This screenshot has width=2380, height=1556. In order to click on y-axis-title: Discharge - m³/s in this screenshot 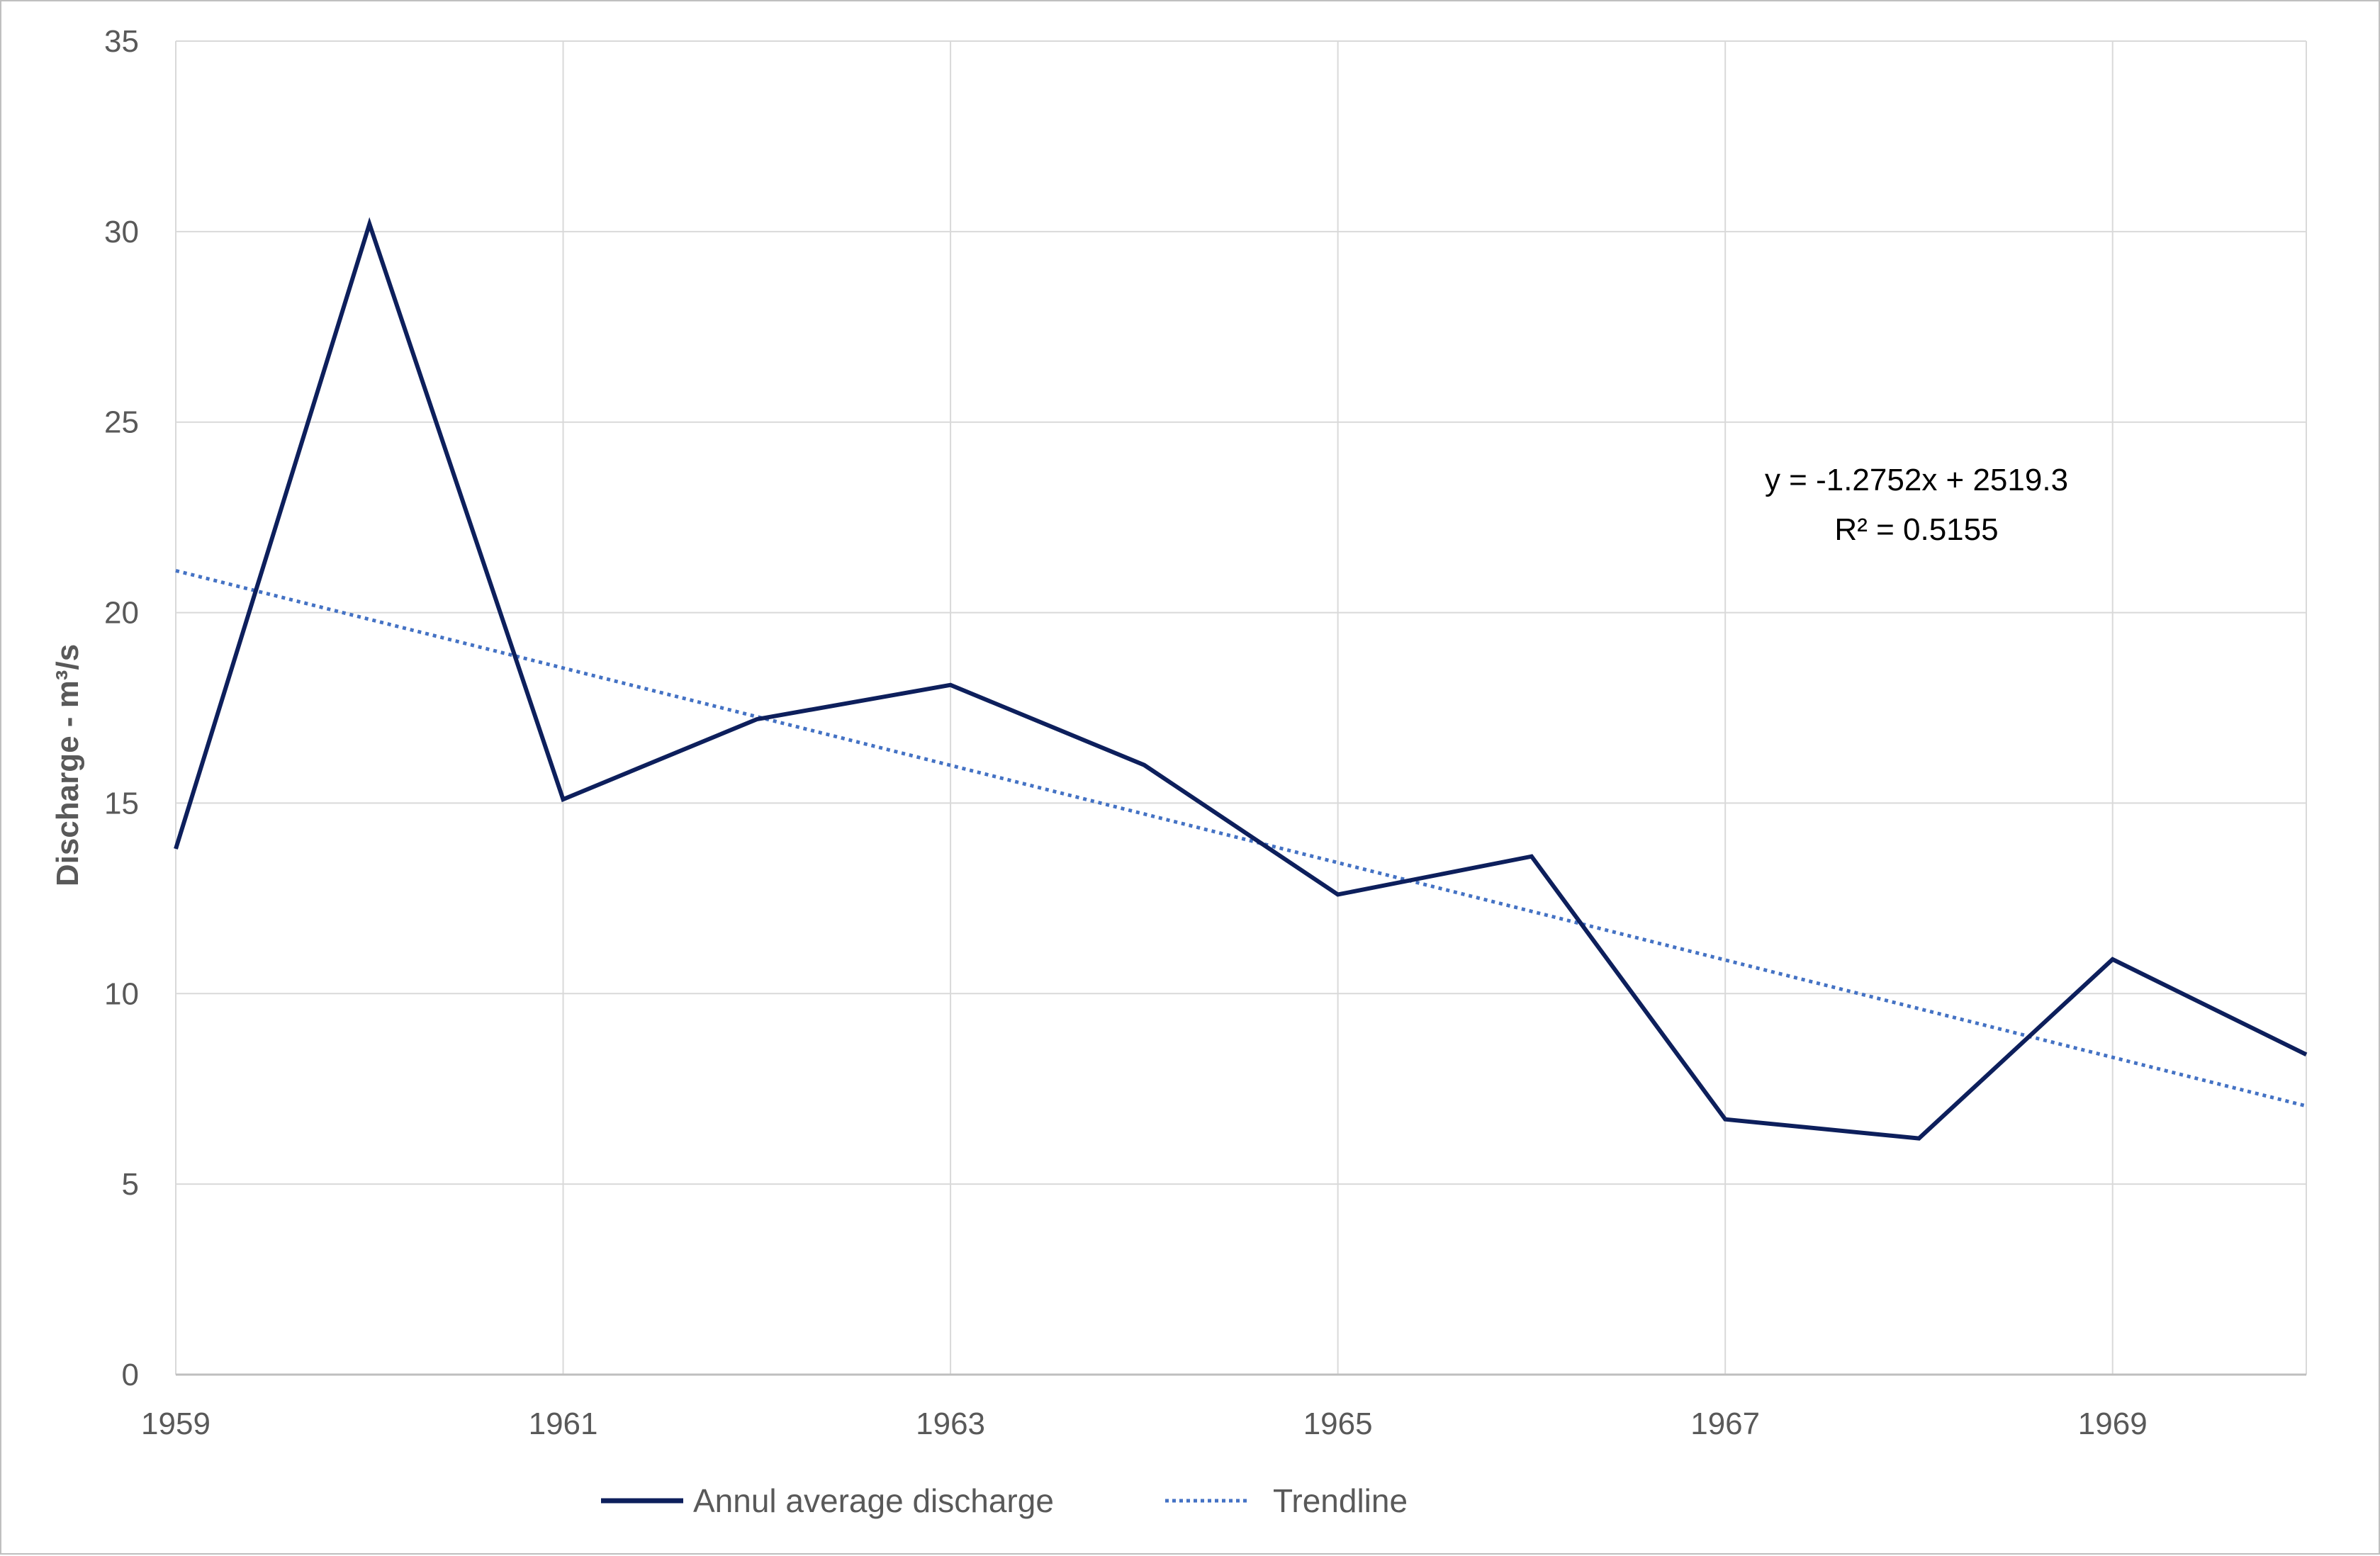, I will do `click(67, 765)`.